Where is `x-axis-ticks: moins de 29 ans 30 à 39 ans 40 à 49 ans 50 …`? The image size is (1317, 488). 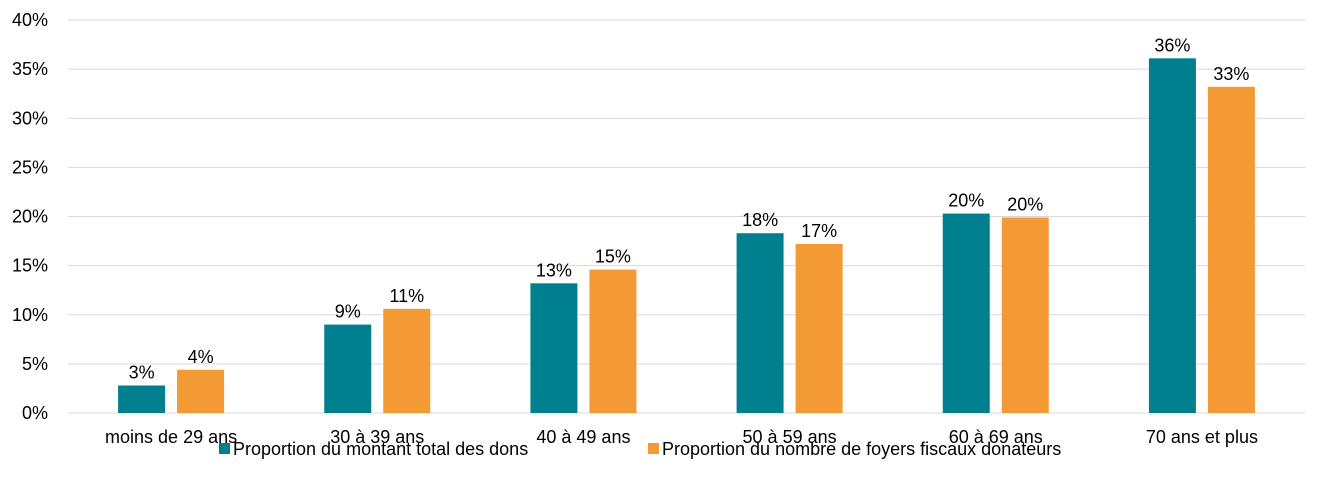 x-axis-ticks: moins de 29 ans 30 à 39 ans 40 à 49 ans 50 … is located at coordinates (681, 437).